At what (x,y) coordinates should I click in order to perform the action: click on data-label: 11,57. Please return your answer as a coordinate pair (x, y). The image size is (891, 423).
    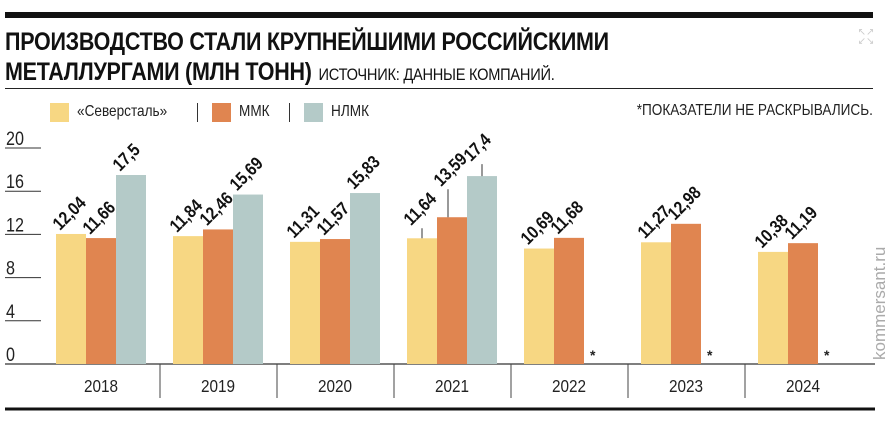
    Looking at the image, I should click on (333, 218).